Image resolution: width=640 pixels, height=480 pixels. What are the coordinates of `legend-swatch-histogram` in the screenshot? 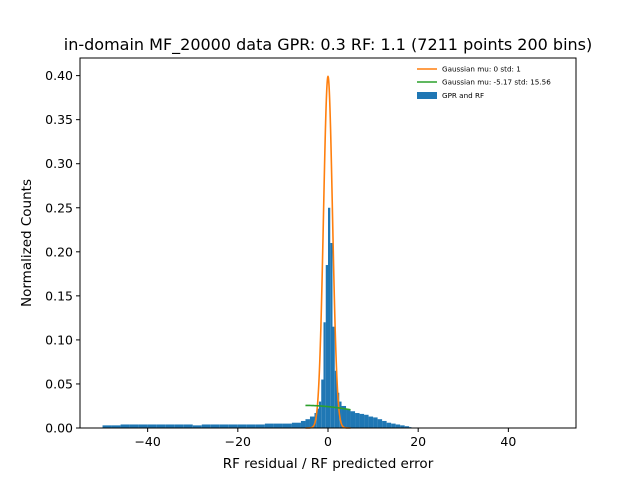 It's located at (427, 95).